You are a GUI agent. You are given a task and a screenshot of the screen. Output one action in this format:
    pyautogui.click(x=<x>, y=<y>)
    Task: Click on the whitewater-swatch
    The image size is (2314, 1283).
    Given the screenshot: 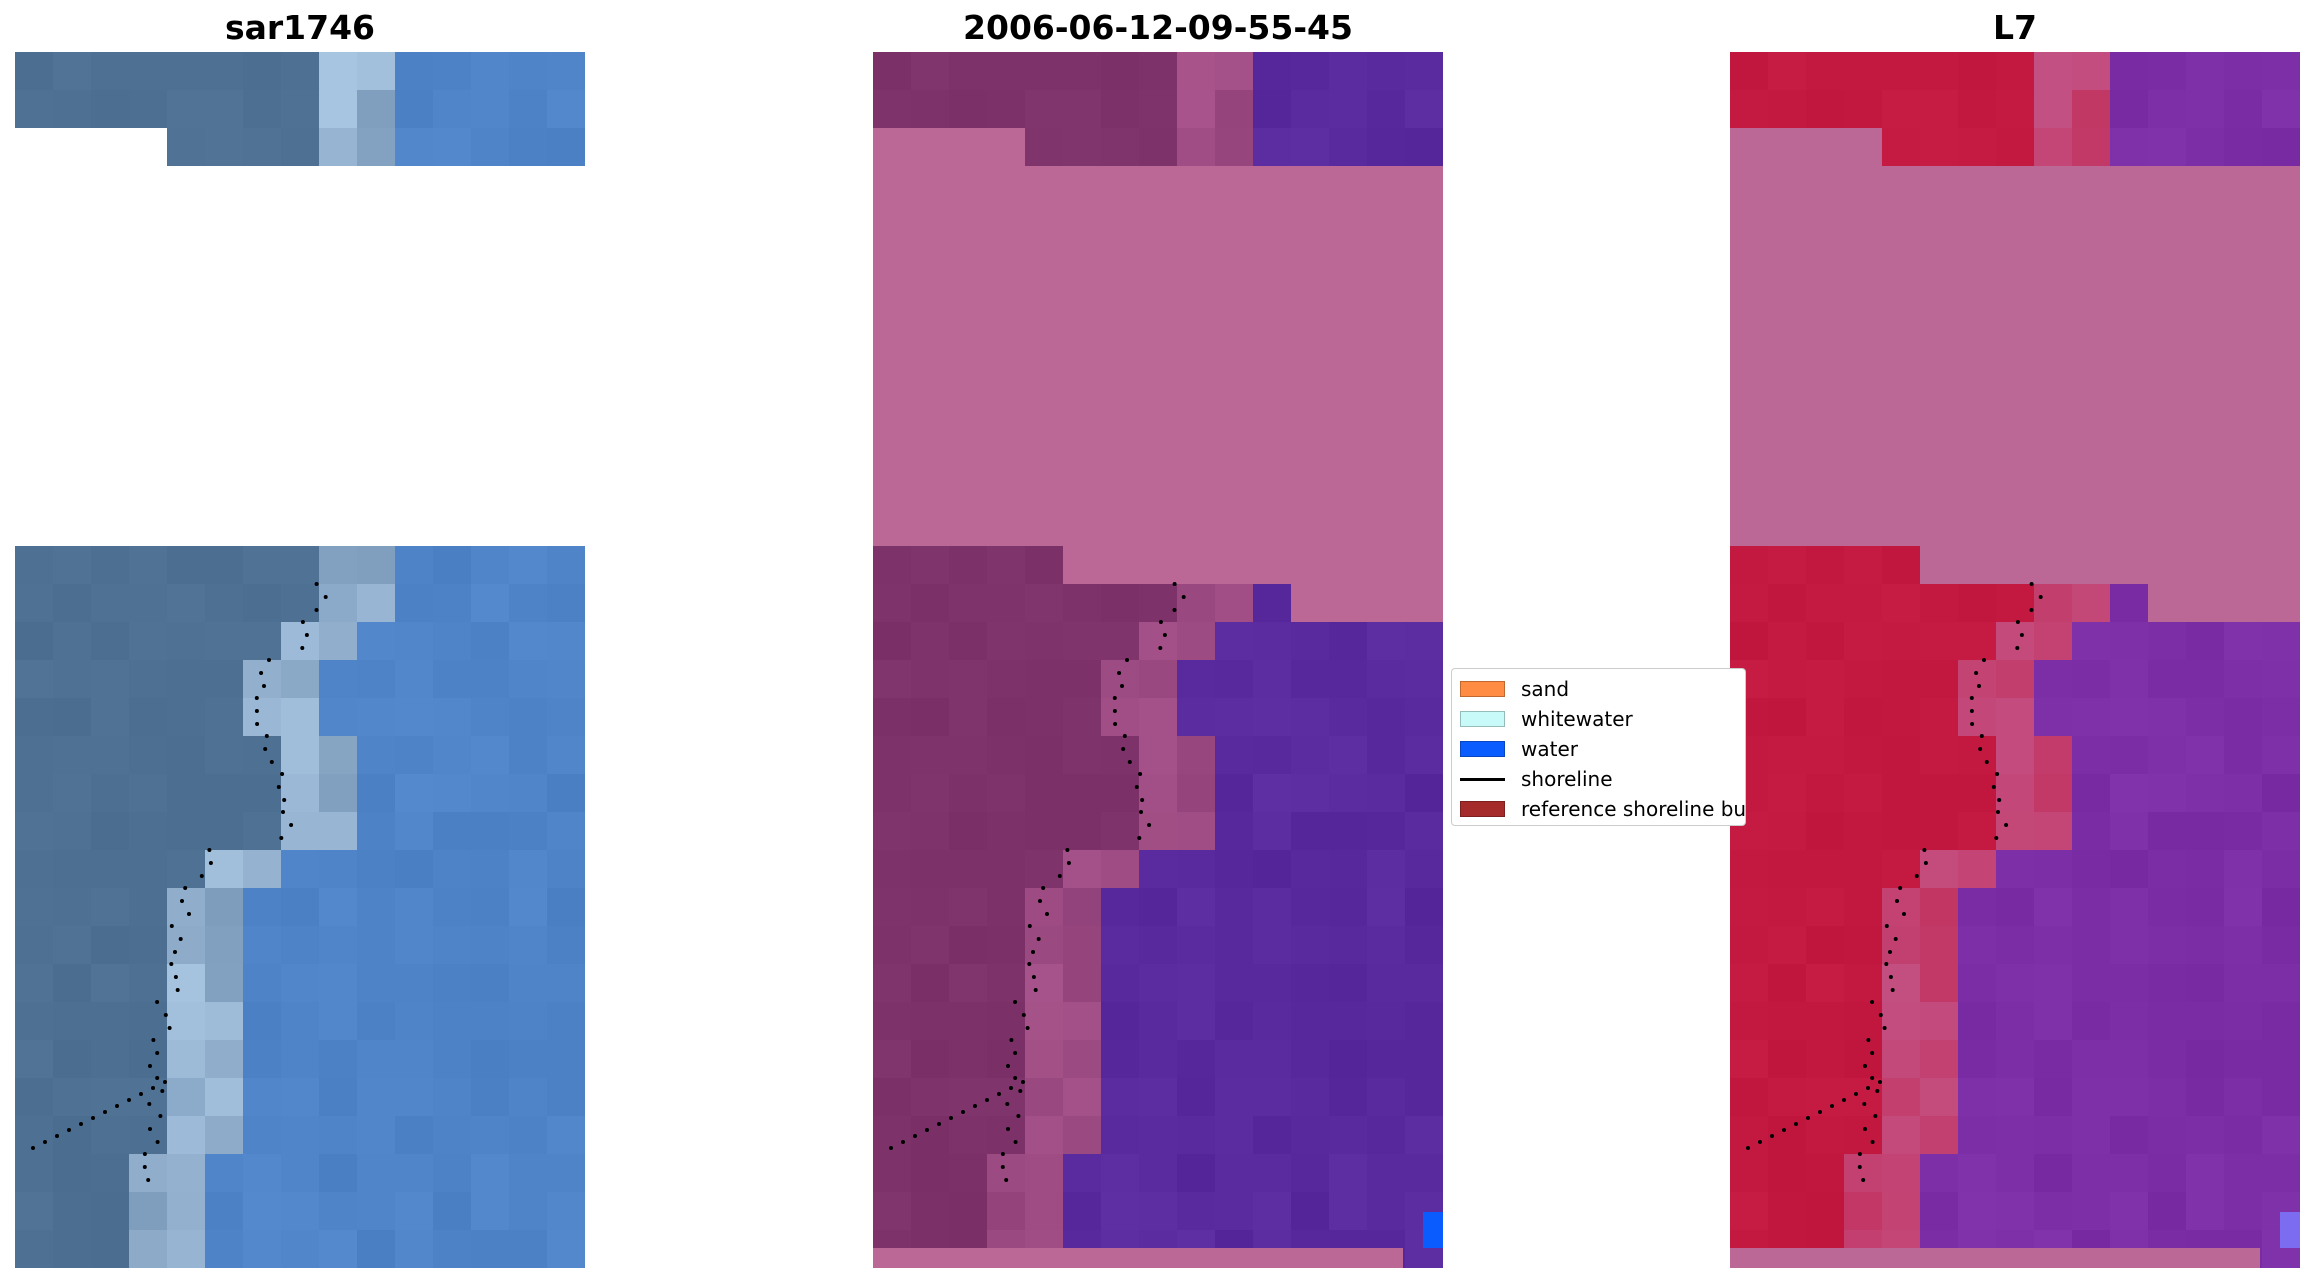 What is the action you would take?
    pyautogui.click(x=1482, y=719)
    